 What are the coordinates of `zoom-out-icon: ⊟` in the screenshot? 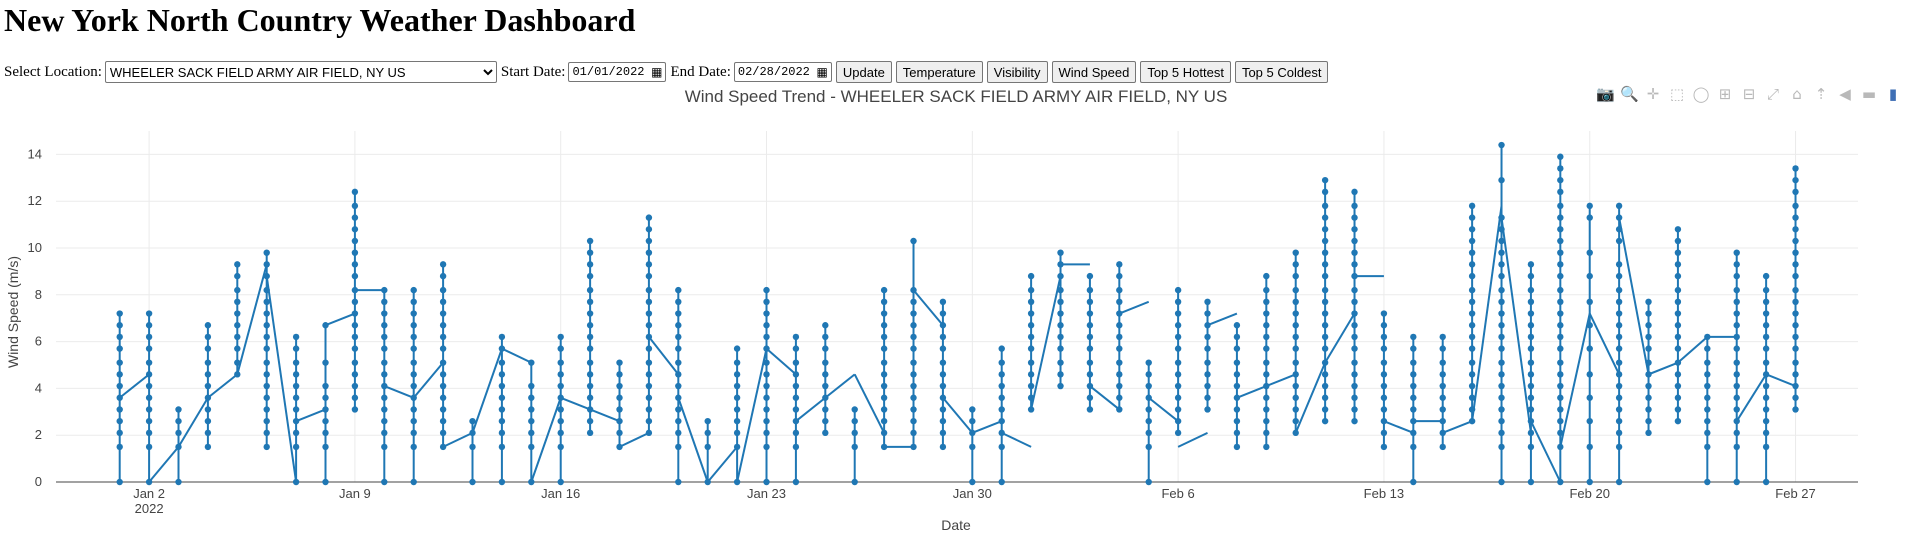 It's located at (1749, 94).